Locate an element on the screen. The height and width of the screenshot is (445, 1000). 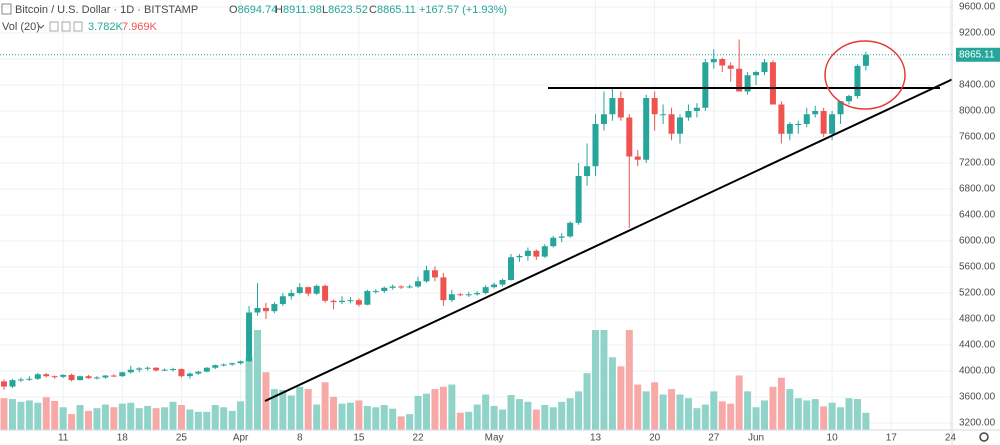
y-tick-label: 6000.00 is located at coordinates (977, 241).